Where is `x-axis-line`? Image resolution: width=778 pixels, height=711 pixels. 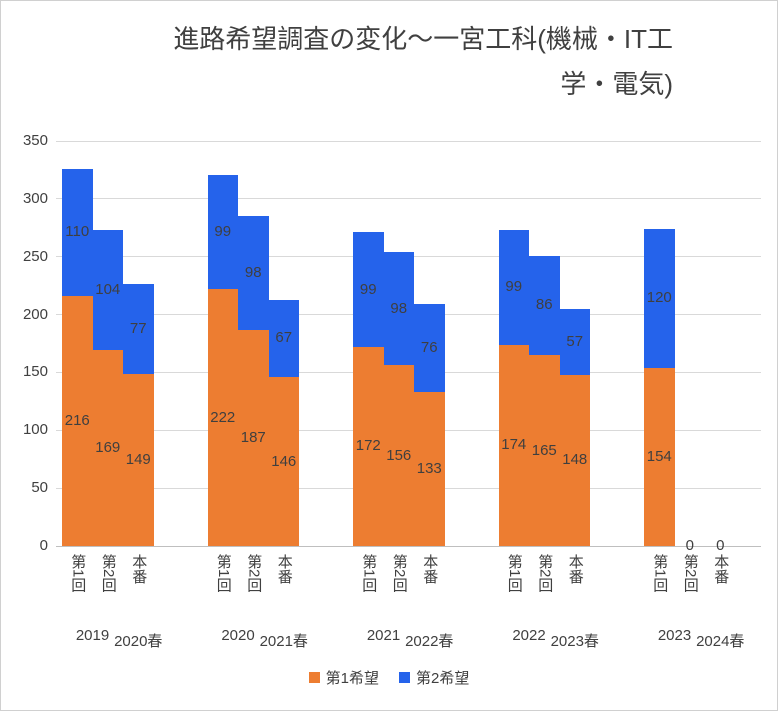
x-axis-line is located at coordinates (408, 546).